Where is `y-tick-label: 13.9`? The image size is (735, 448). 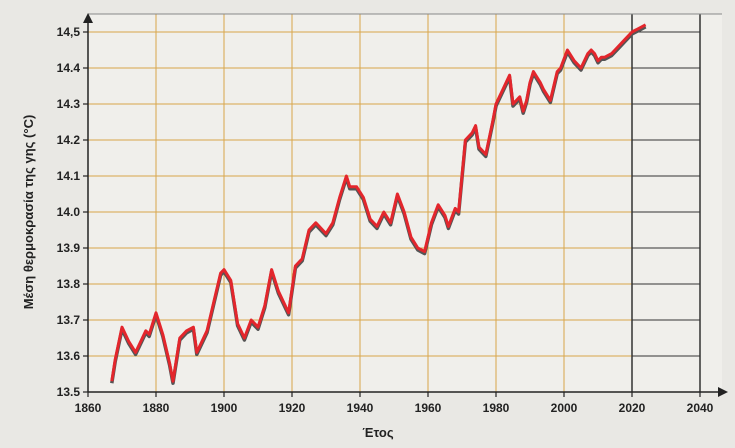
y-tick-label: 13.9 is located at coordinates (69, 248).